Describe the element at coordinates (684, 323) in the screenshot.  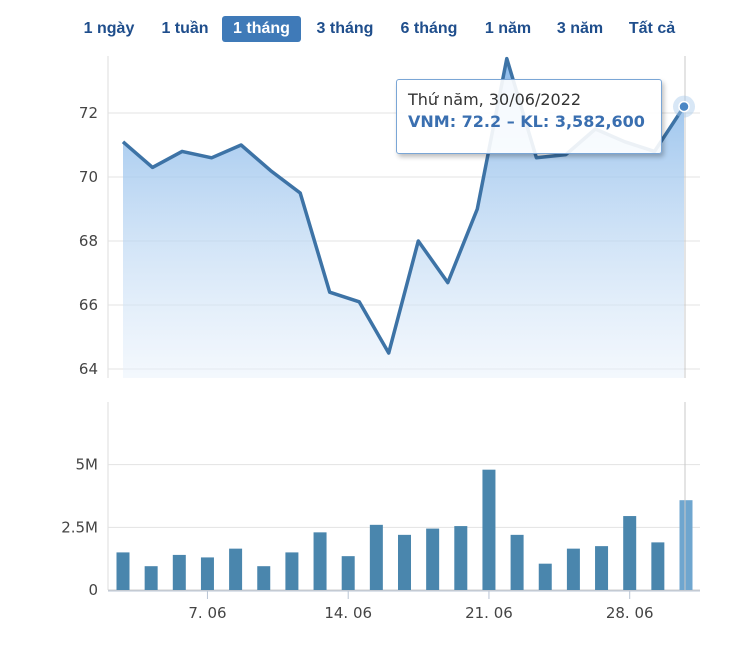
I see `crosshair` at that location.